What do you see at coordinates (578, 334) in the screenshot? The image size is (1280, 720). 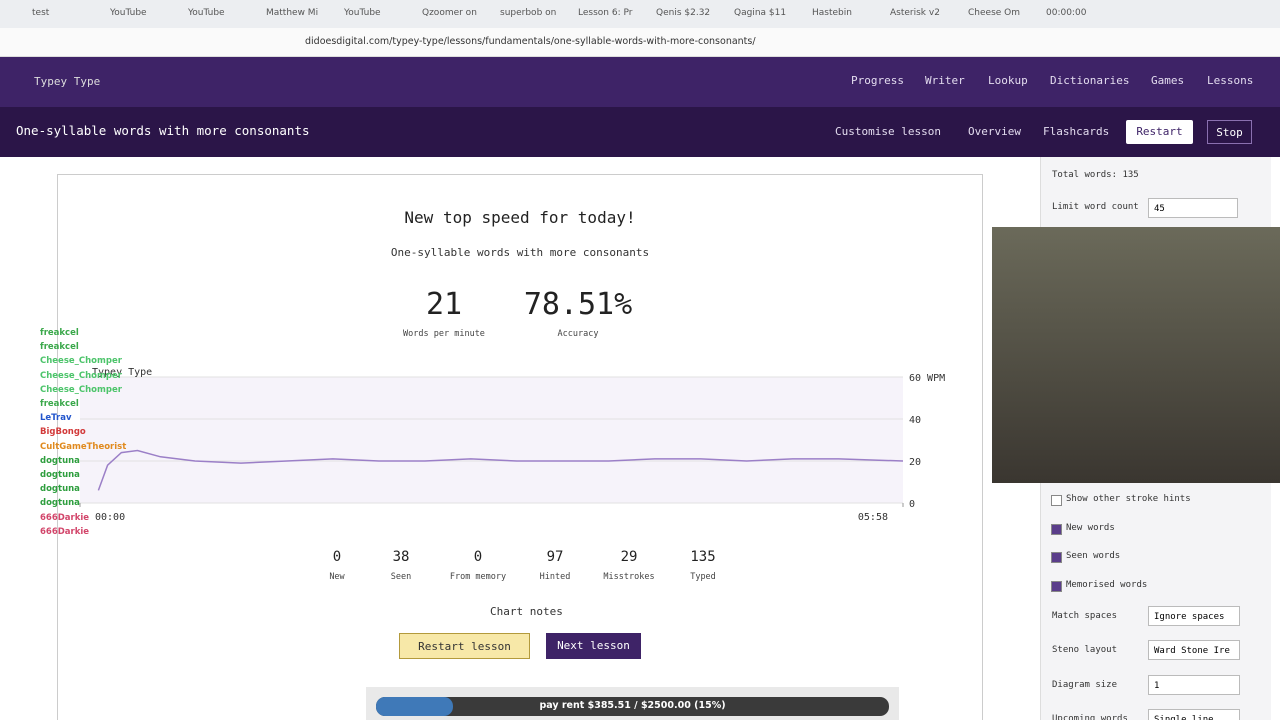 I see `stat-label: Accuracy` at bounding box center [578, 334].